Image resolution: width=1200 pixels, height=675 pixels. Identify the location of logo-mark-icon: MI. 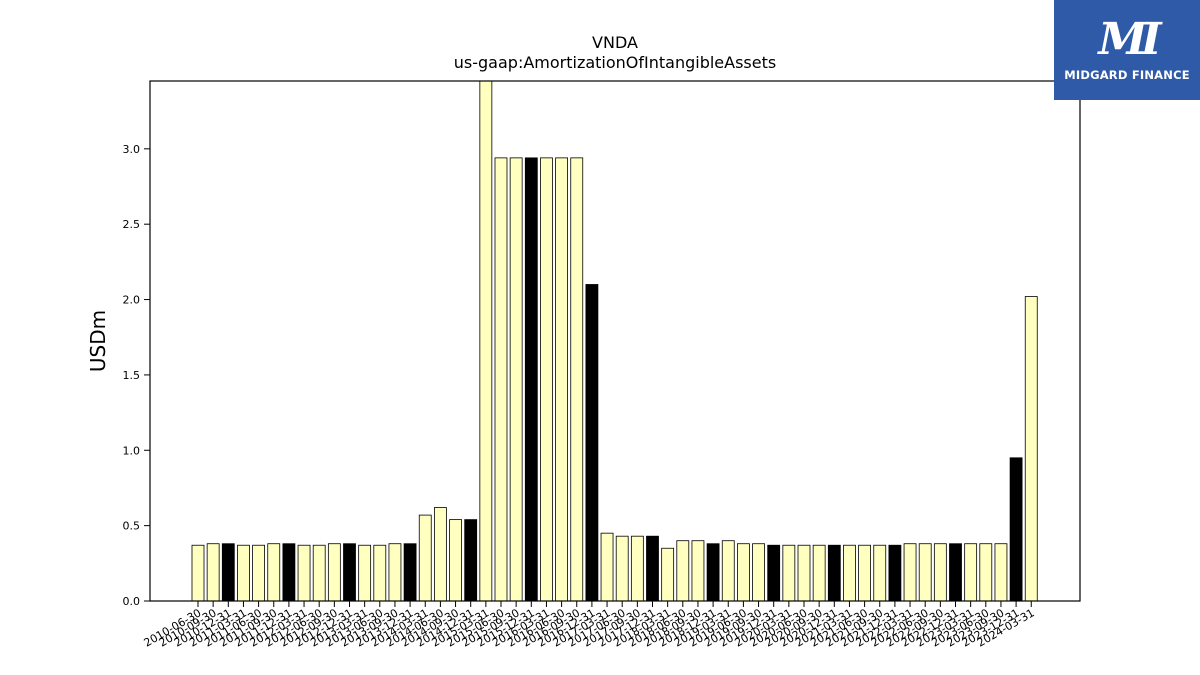
(1129, 39).